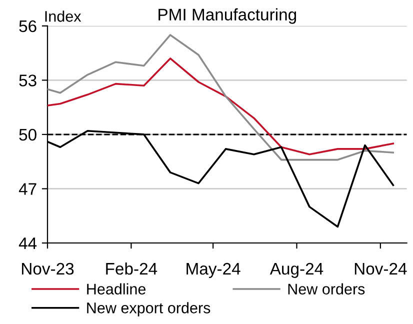  Describe the element at coordinates (27, 80) in the screenshot. I see `y-tick-label: 53` at that location.